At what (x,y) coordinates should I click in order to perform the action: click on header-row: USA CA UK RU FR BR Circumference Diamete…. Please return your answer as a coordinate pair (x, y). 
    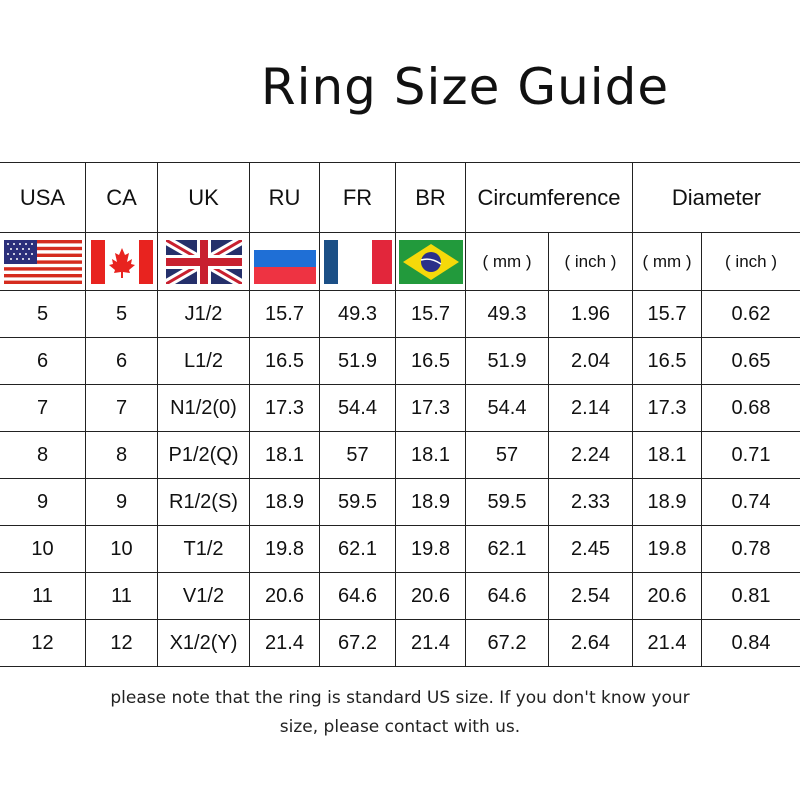
    Looking at the image, I should click on (400, 197).